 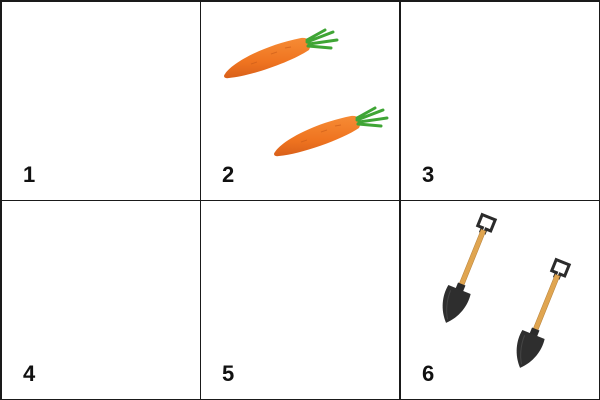 I want to click on cell-number-label: 6, so click(x=428, y=373).